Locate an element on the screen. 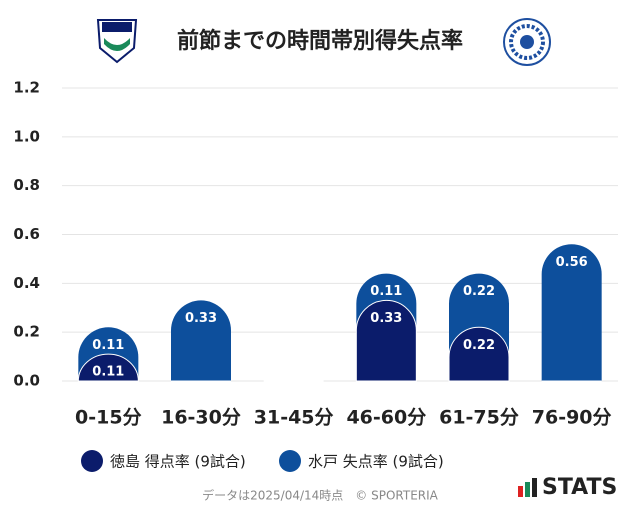 Image resolution: width=641 pixels, height=508 pixels. team-logo-left is located at coordinates (117, 41).